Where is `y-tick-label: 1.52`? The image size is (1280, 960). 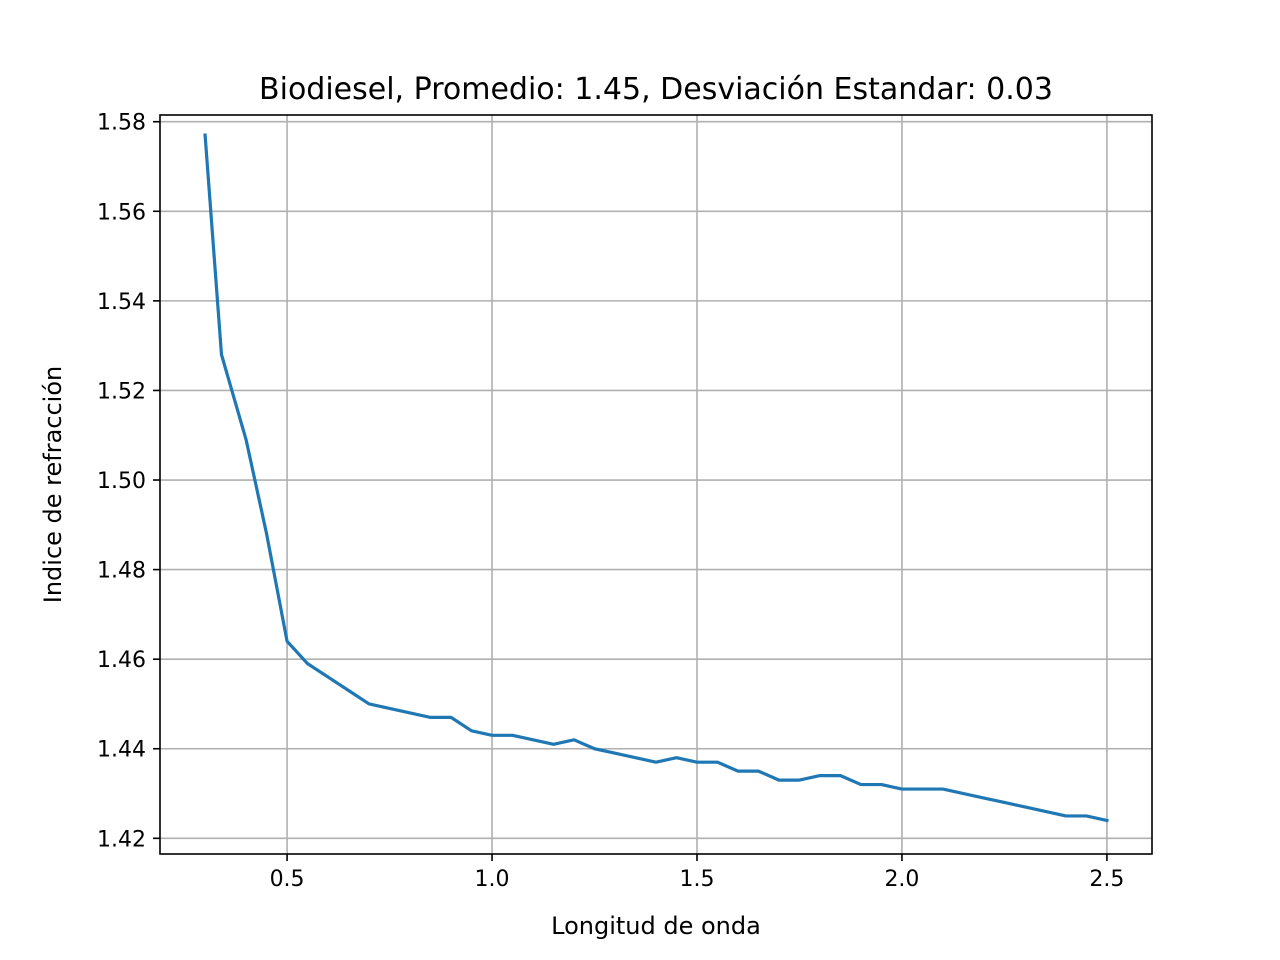
y-tick-label: 1.52 is located at coordinates (121, 391).